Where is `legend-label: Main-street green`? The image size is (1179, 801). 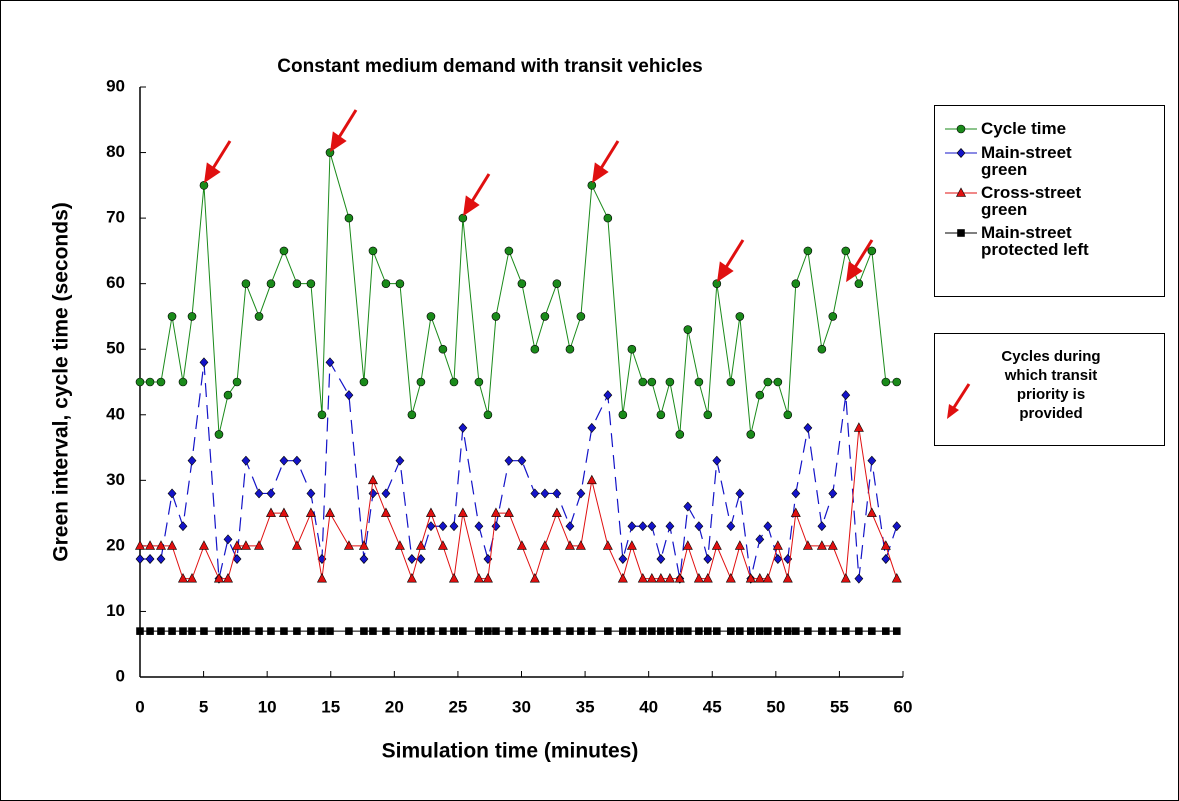
legend-label: Main-street green is located at coordinates (1026, 161).